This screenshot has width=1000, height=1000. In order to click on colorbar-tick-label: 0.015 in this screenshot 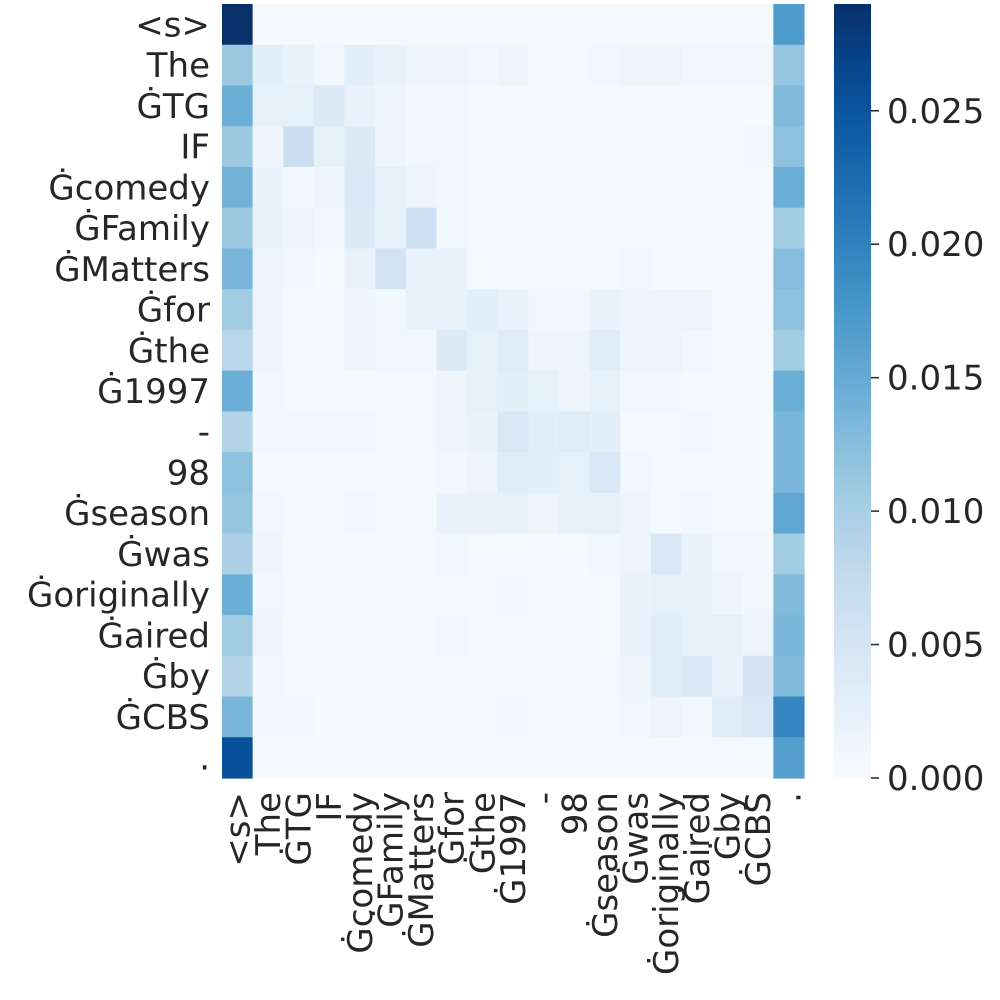, I will do `click(935, 379)`.